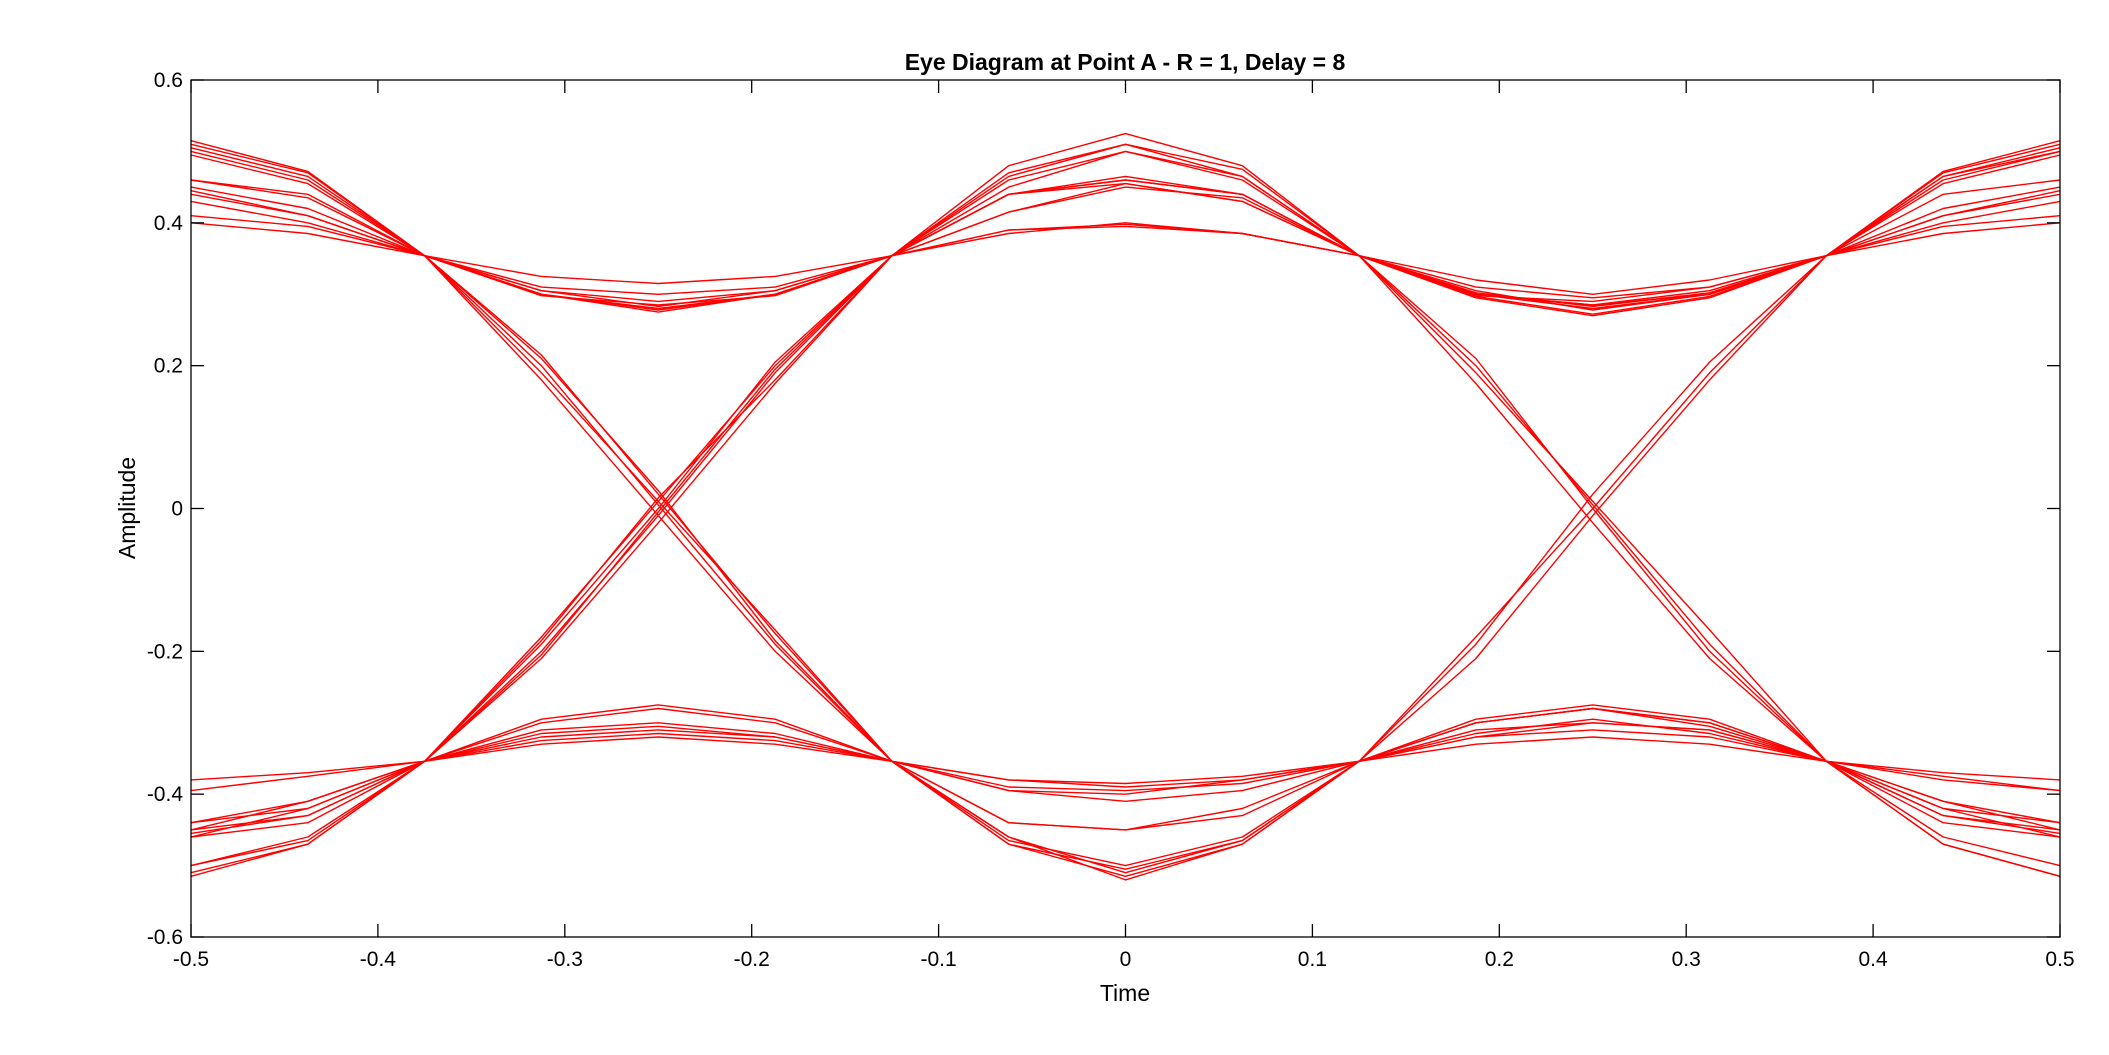  Describe the element at coordinates (165, 937) in the screenshot. I see `y-tick-label: -0.6` at that location.